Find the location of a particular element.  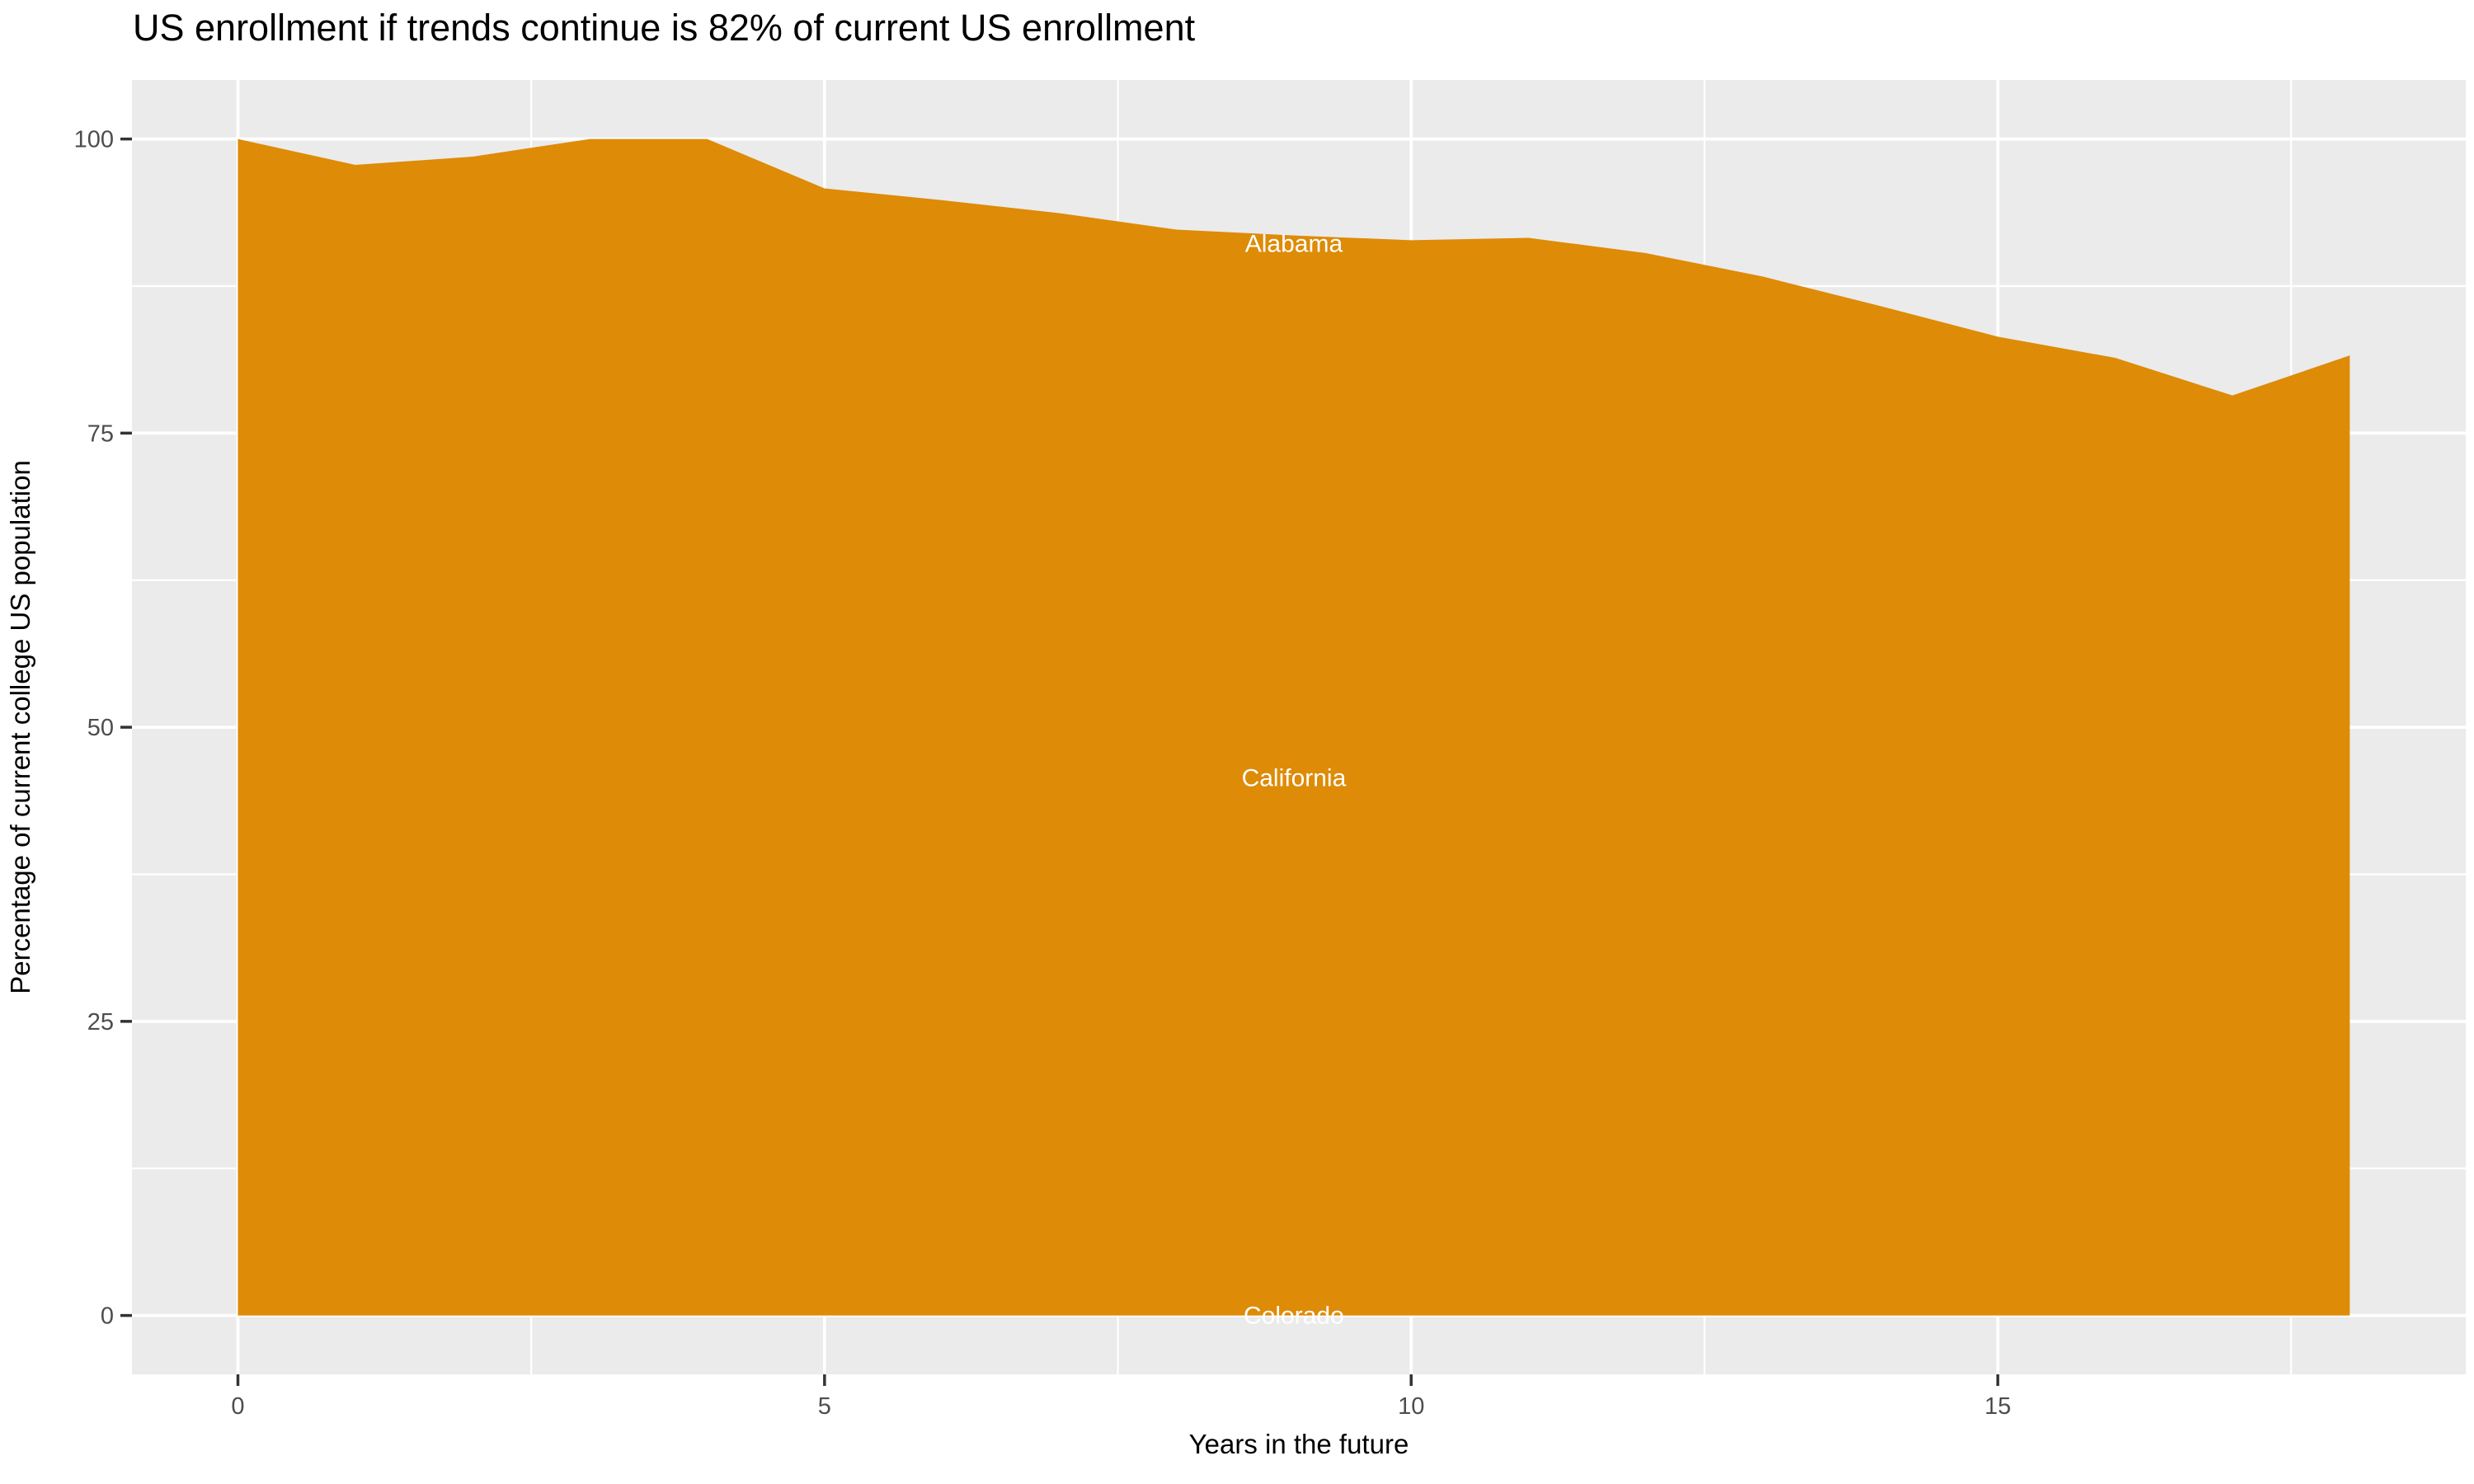

y-tick-label: 75 is located at coordinates (100, 433).